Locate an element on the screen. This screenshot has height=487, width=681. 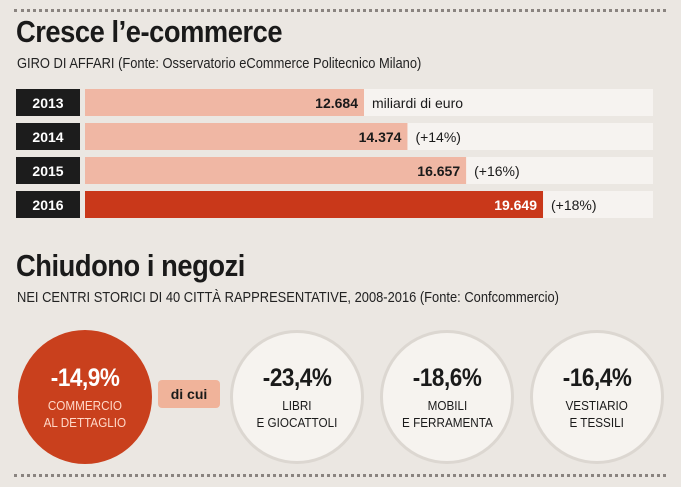
retail-circle: -14,9% COMMERCIO AL DETTAGLIO is located at coordinates (85, 397).